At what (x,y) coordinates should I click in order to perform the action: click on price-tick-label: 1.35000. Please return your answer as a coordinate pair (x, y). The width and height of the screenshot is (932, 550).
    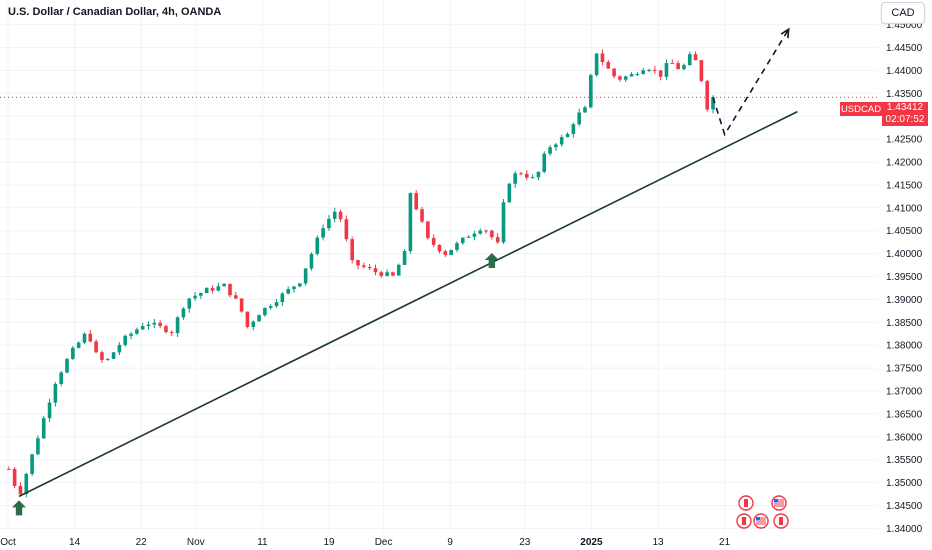
    Looking at the image, I should click on (904, 483).